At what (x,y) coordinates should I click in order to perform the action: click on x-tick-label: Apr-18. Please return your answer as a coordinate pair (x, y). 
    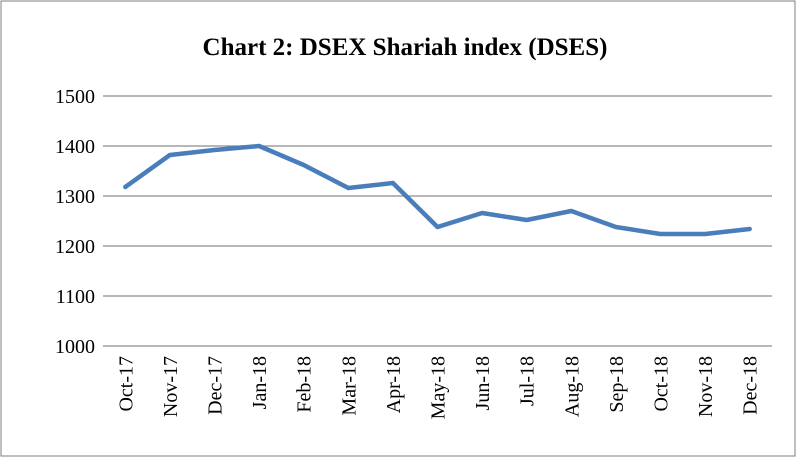
    Looking at the image, I should click on (394, 384).